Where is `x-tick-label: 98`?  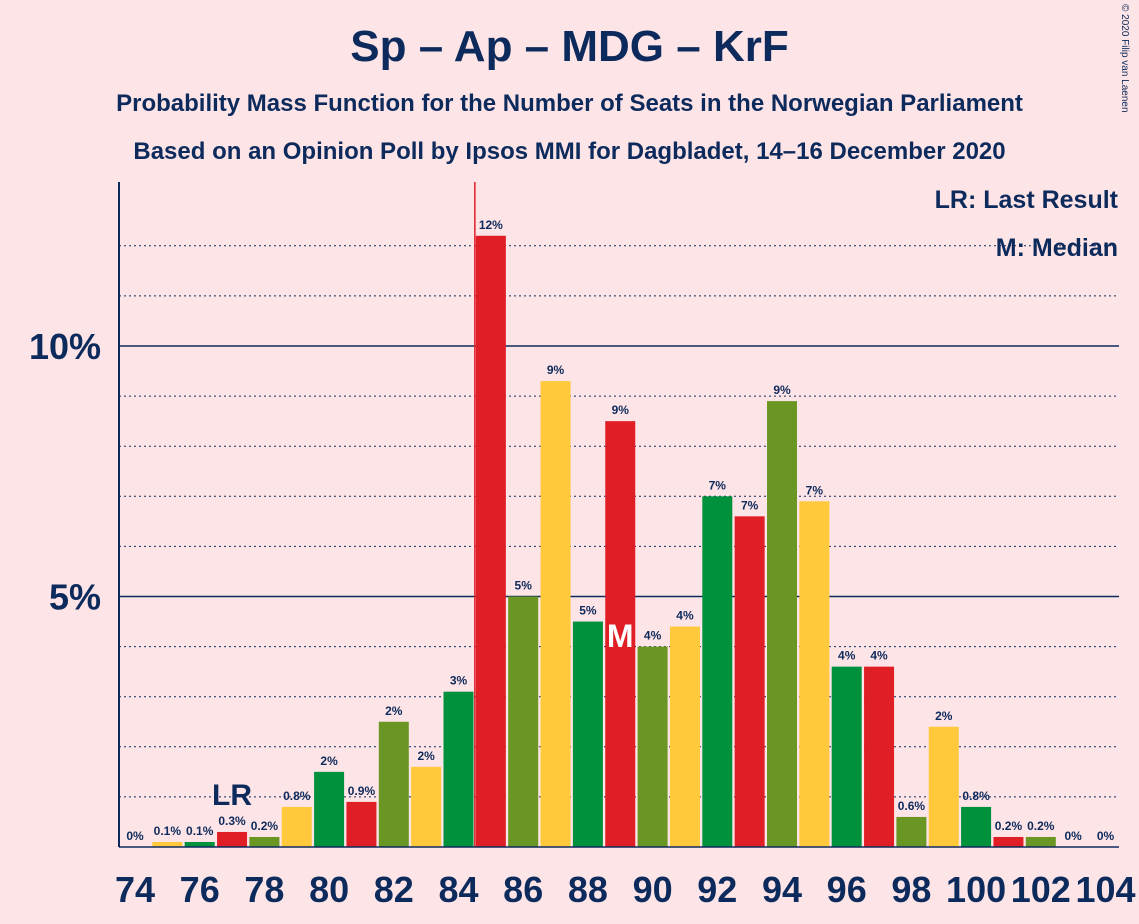 x-tick-label: 98 is located at coordinates (911, 889).